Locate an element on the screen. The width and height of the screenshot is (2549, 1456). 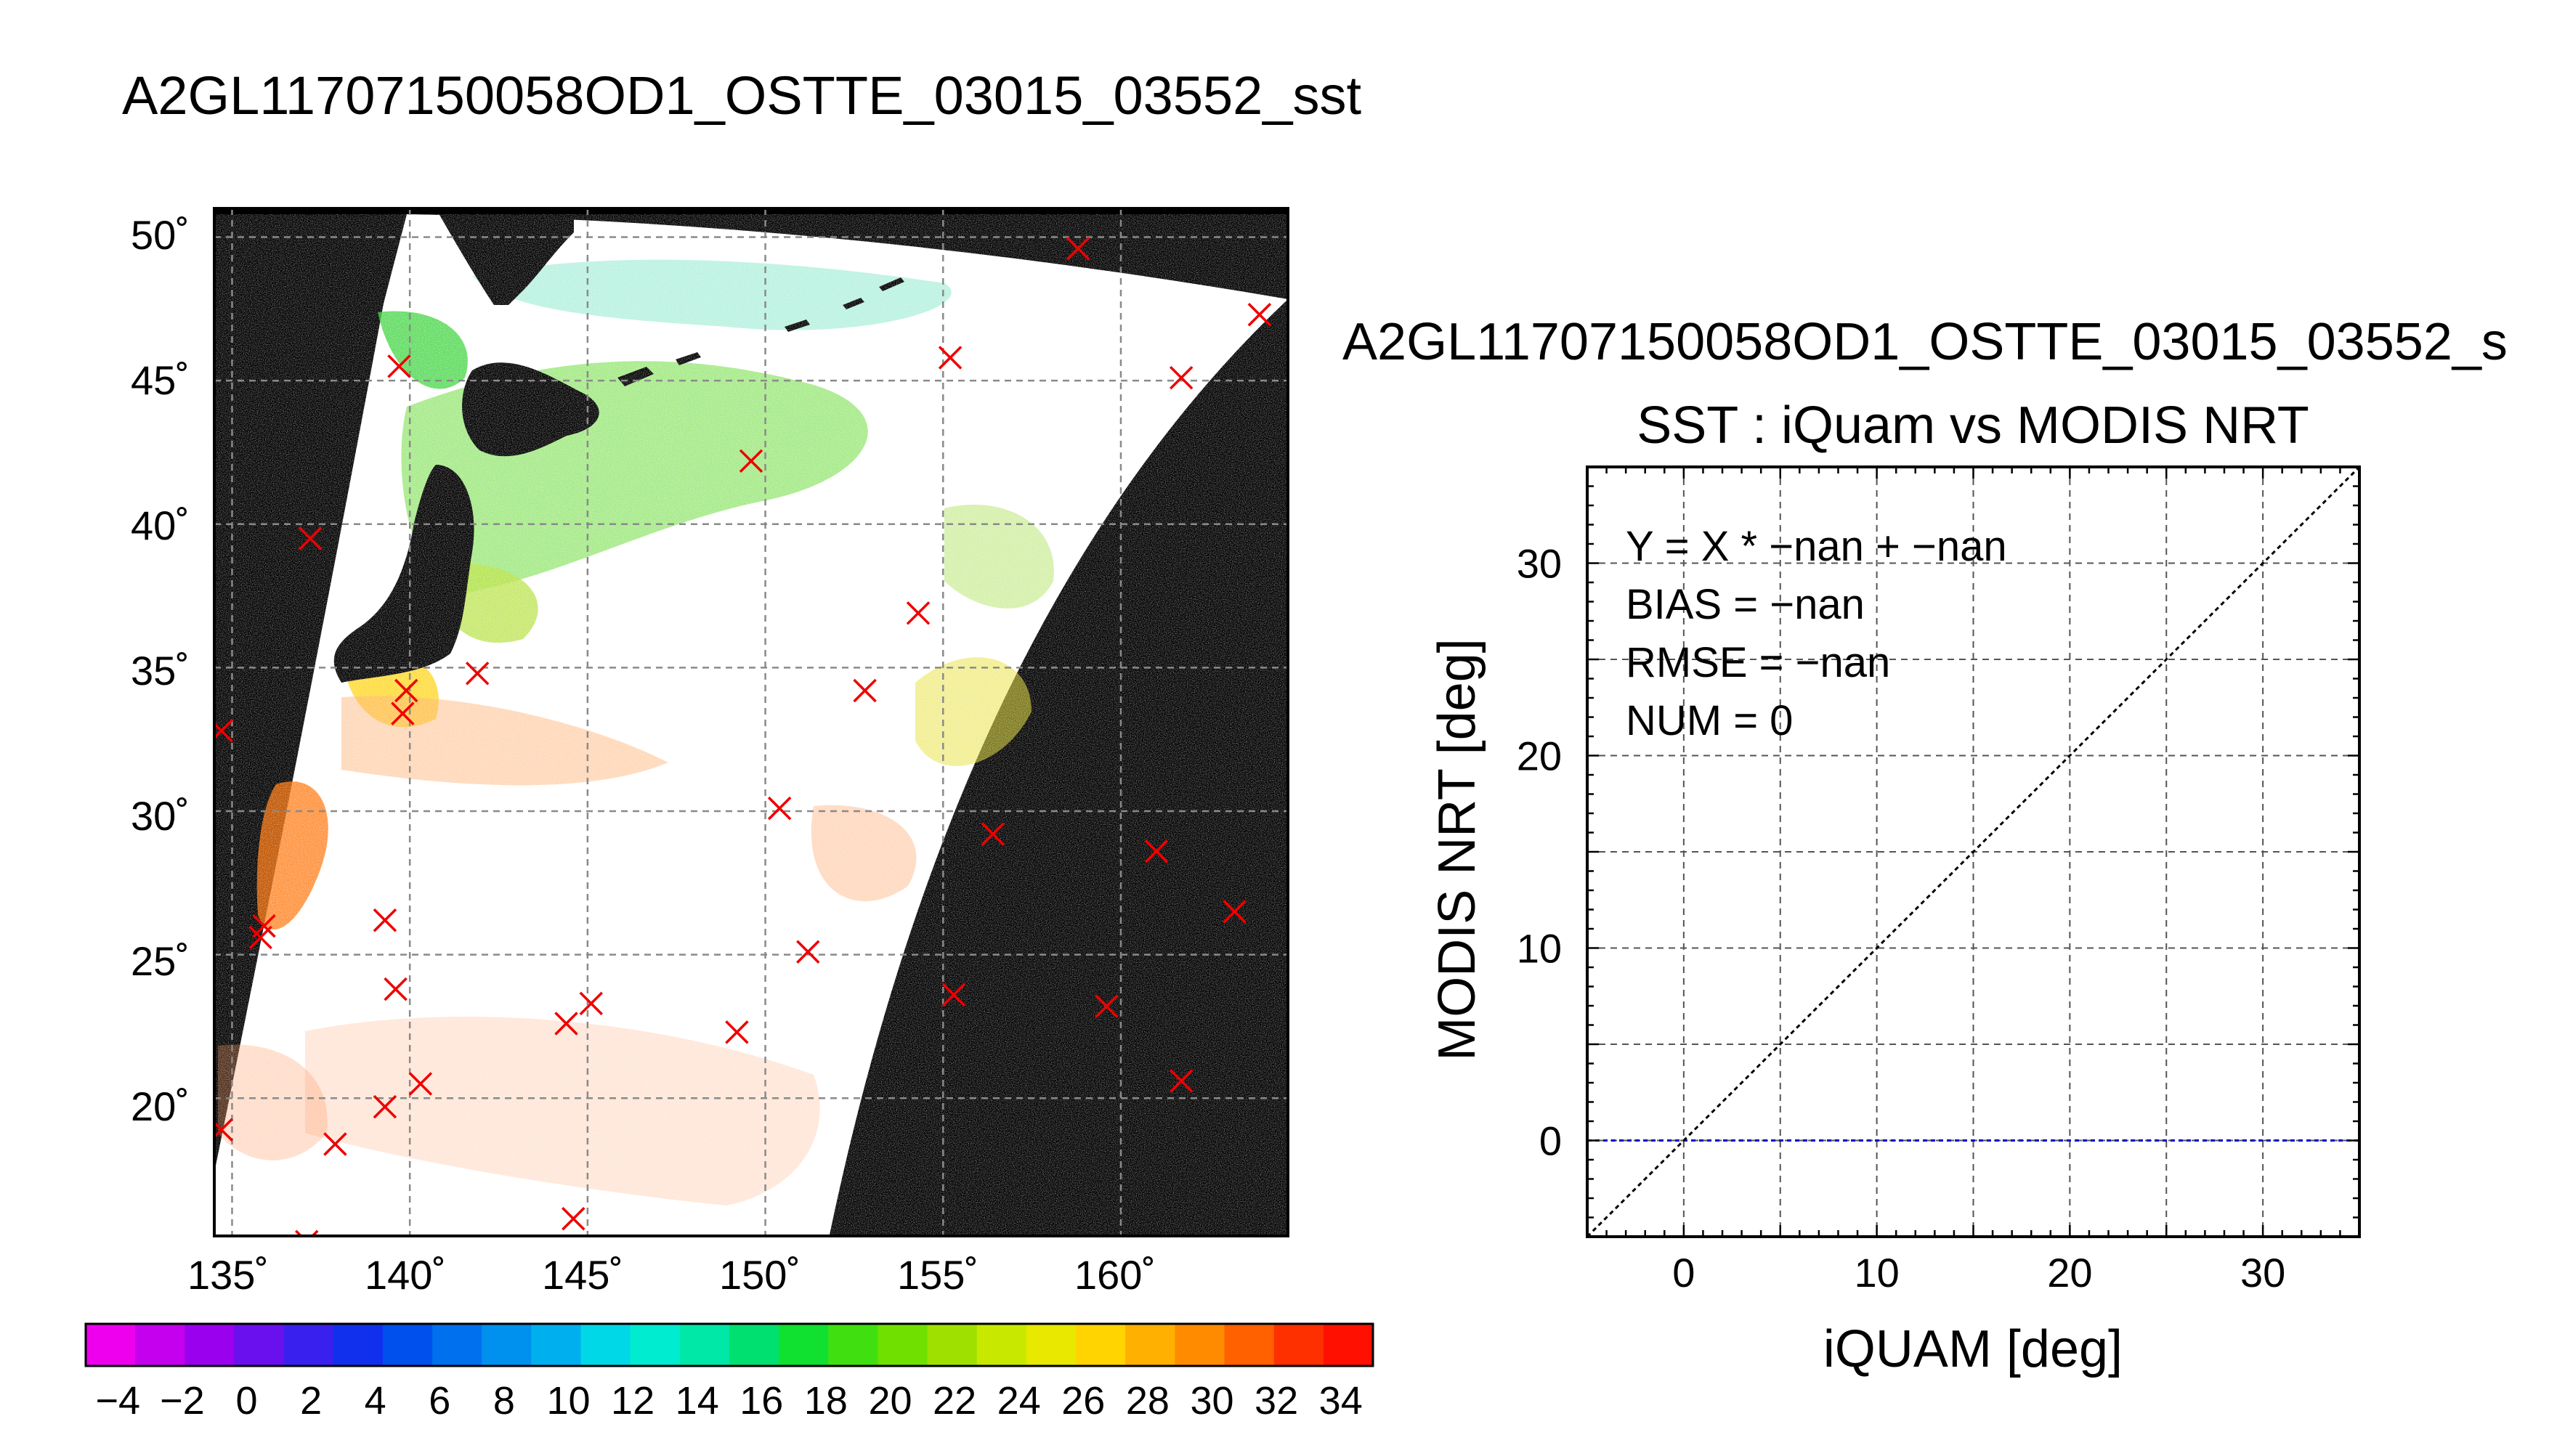
map-title: A2GL11707150058OD1_OSTTE_03015_03552_sst is located at coordinates (742, 96).